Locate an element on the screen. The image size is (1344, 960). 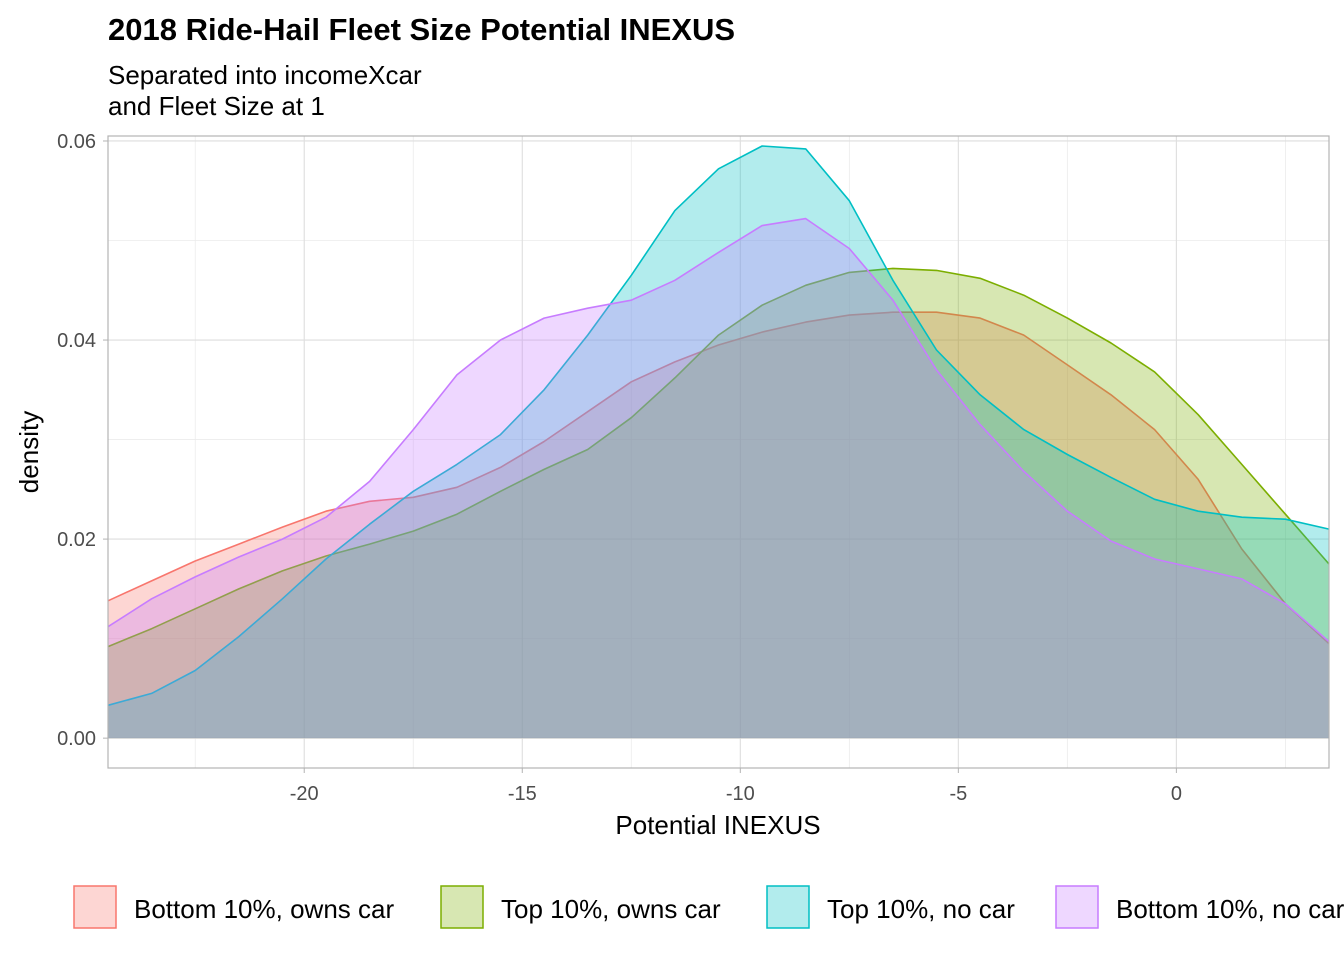
y-tick-label: 0.02 is located at coordinates (76, 540).